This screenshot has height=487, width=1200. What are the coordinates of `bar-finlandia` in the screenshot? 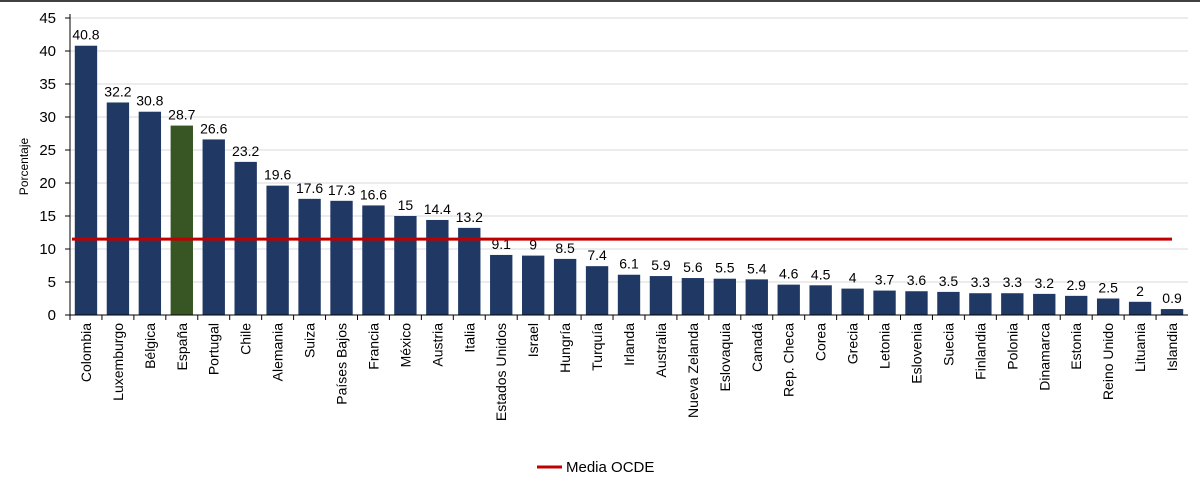 It's located at (980, 304).